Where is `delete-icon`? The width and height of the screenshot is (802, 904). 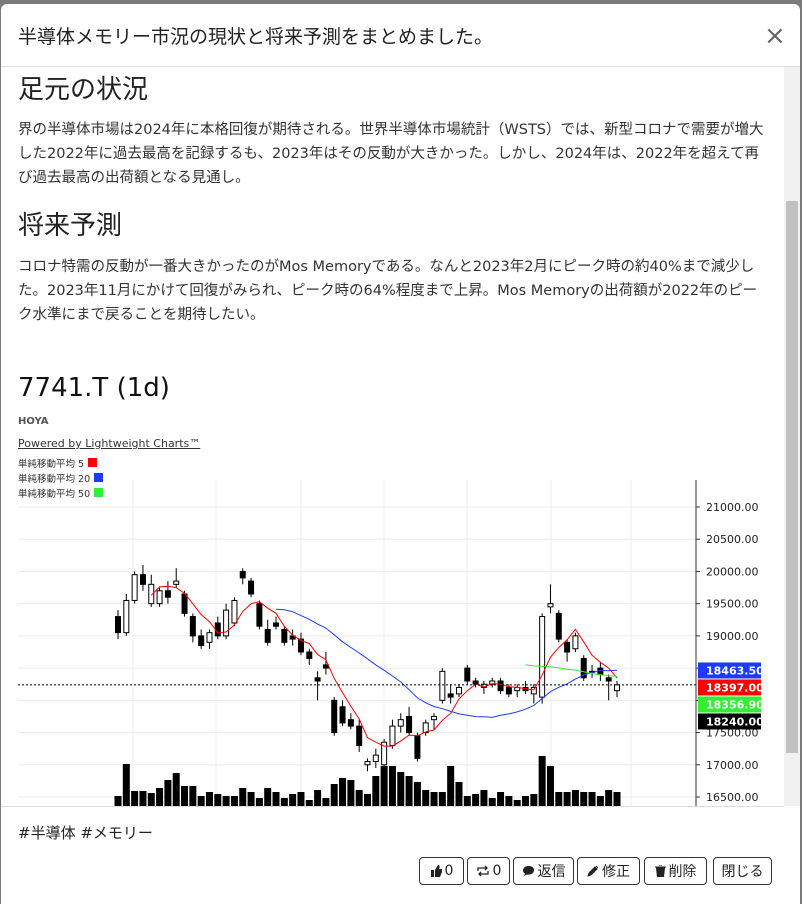
delete-icon is located at coordinates (660, 871).